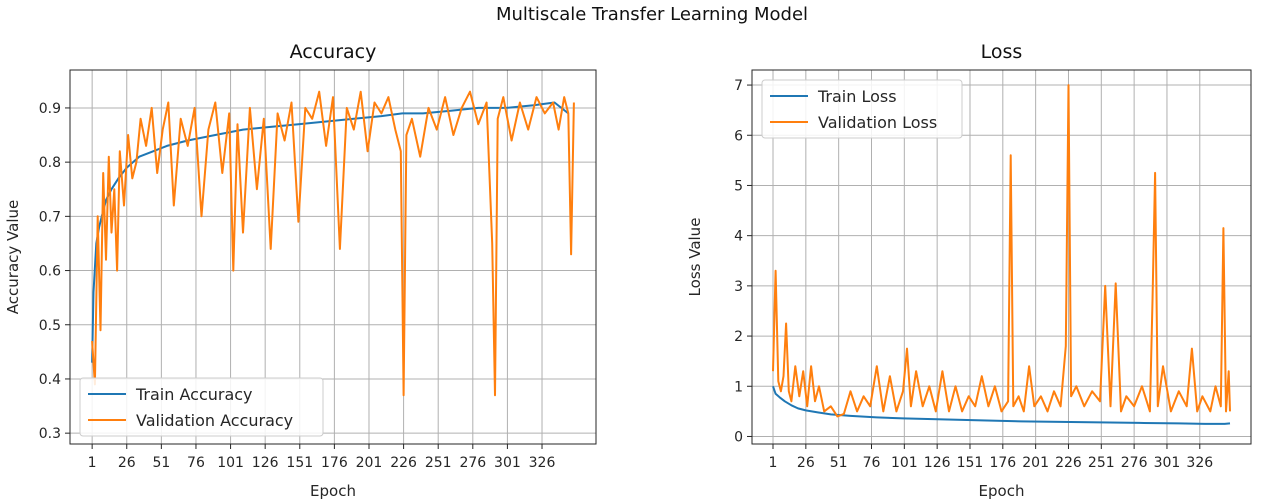  I want to click on loss-y-tick-label: 7, so click(738, 86).